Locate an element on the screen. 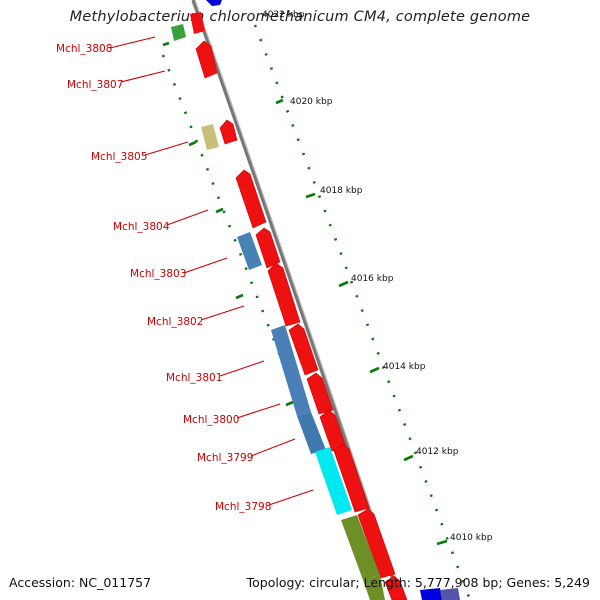 The height and width of the screenshot is (600, 600). tick-label: 4016 kbp is located at coordinates (372, 279).